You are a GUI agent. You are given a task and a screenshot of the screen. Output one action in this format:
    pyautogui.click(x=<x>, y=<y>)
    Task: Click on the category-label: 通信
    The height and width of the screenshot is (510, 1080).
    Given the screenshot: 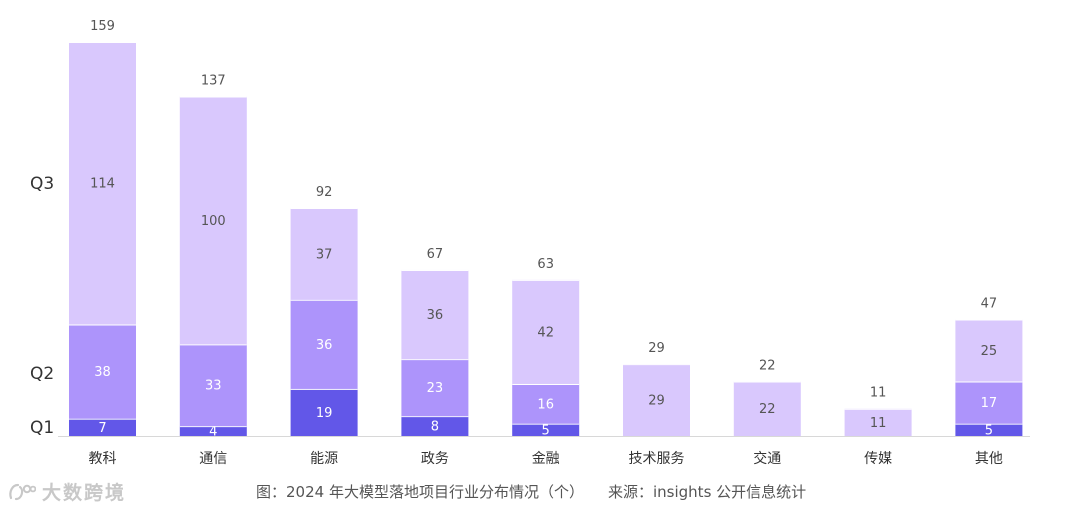 What is the action you would take?
    pyautogui.click(x=213, y=459)
    